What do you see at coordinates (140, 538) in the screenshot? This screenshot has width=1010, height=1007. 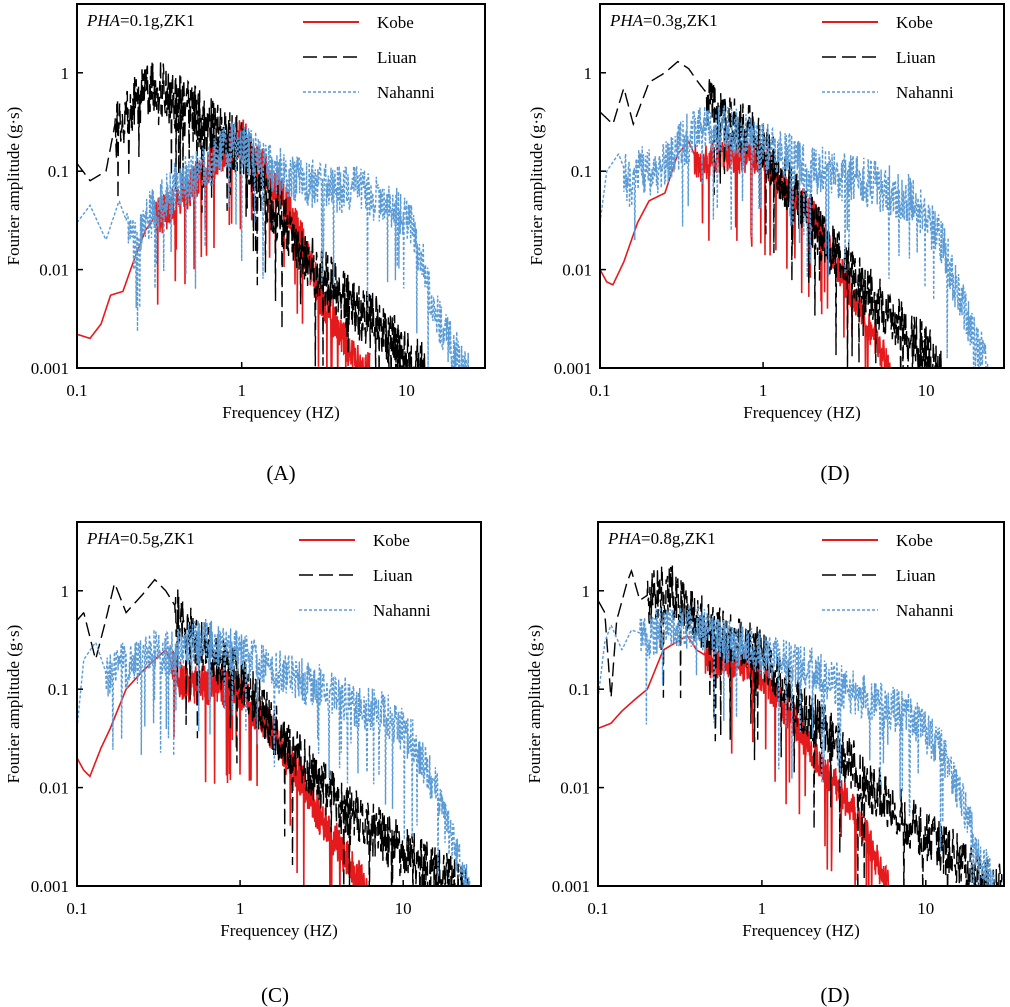 I see `pha-annotation: PHA=0.5g,ZK1` at bounding box center [140, 538].